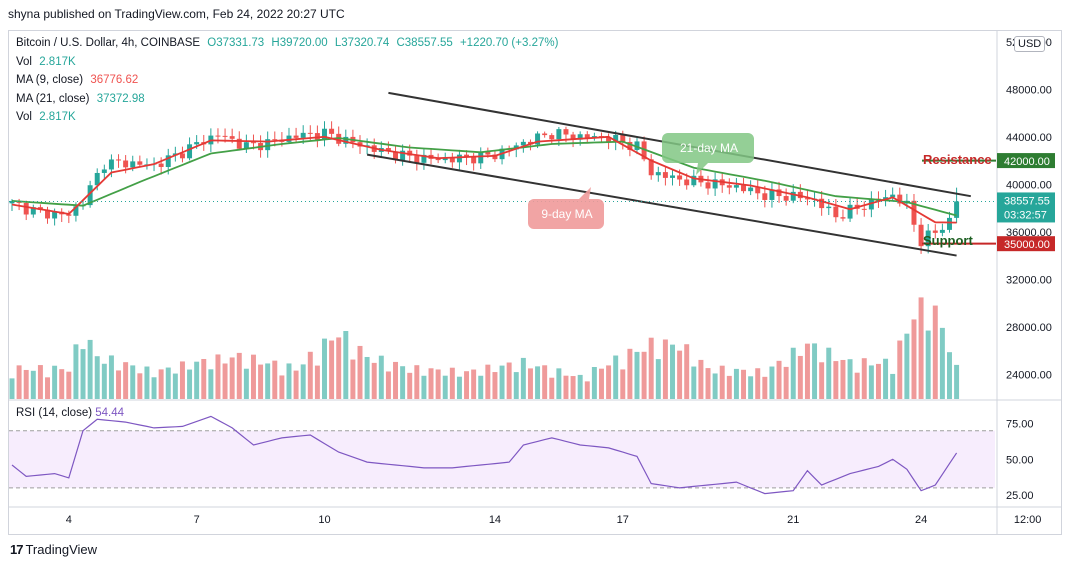 Image resolution: width=1071 pixels, height=568 pixels. Describe the element at coordinates (57, 117) in the screenshot. I see `vol2-value: 2.817K` at that location.